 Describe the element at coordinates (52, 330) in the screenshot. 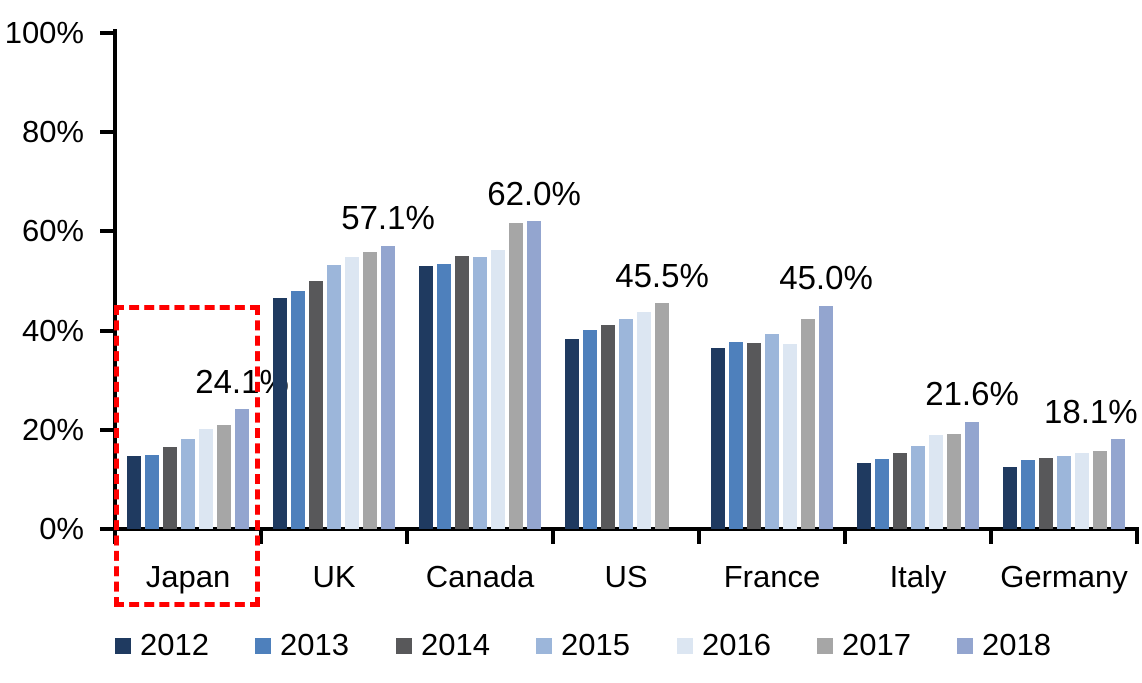

I see `y-tick-label: 40%` at that location.